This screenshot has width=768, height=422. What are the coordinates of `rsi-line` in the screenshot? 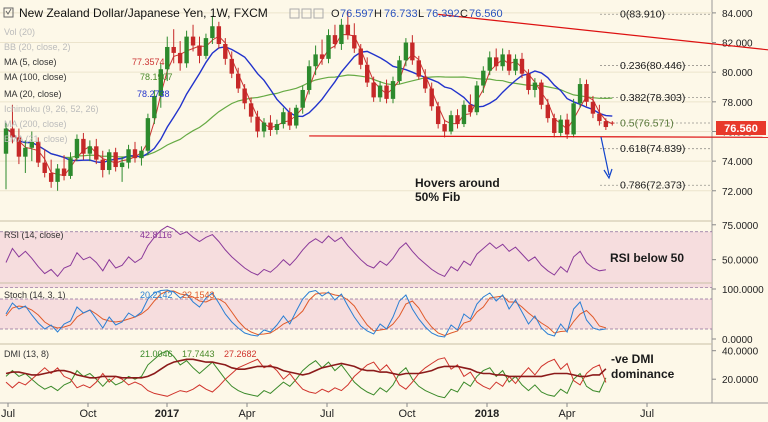 It's located at (305, 251).